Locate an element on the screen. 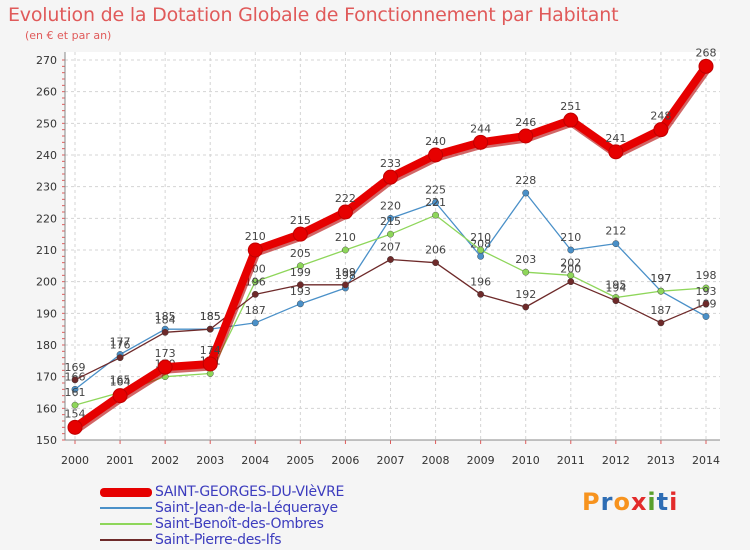 This screenshot has height=550, width=750. data-label: 202 is located at coordinates (570, 262).